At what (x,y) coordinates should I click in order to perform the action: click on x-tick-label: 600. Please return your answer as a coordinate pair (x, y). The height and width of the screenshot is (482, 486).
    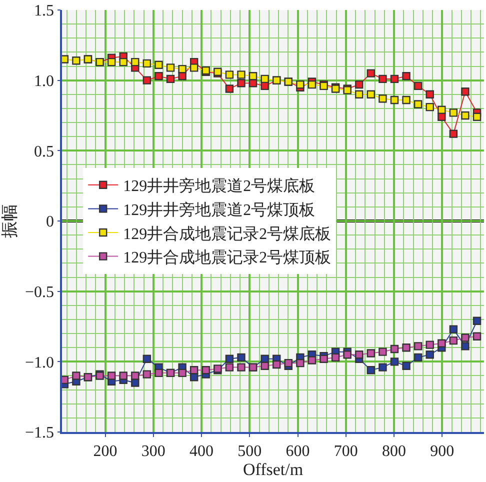
    Looking at the image, I should click on (298, 451).